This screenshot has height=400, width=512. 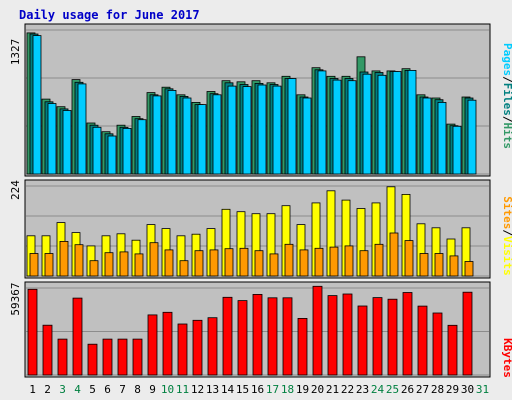 What do you see at coordinates (242, 389) in the screenshot?
I see `x-tick-label: 15` at bounding box center [242, 389].